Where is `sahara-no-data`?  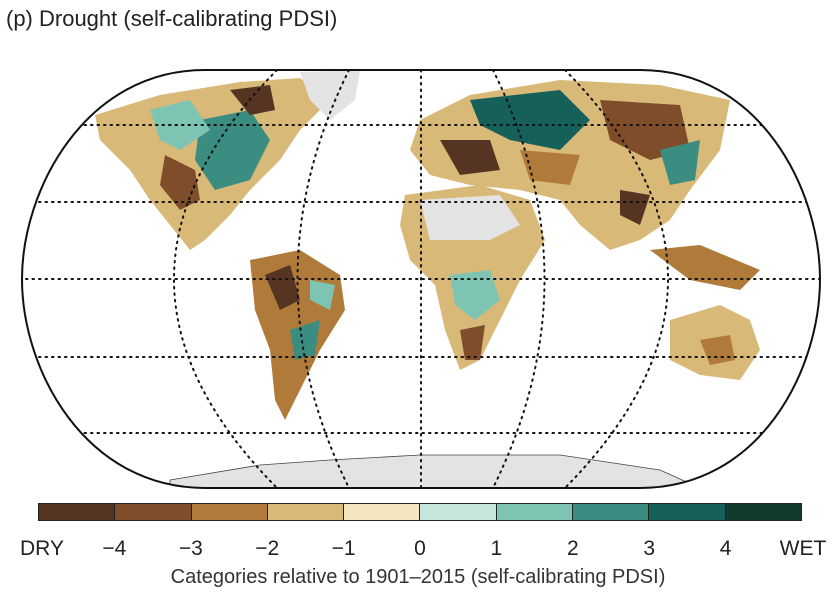
sahara-no-data is located at coordinates (470, 217).